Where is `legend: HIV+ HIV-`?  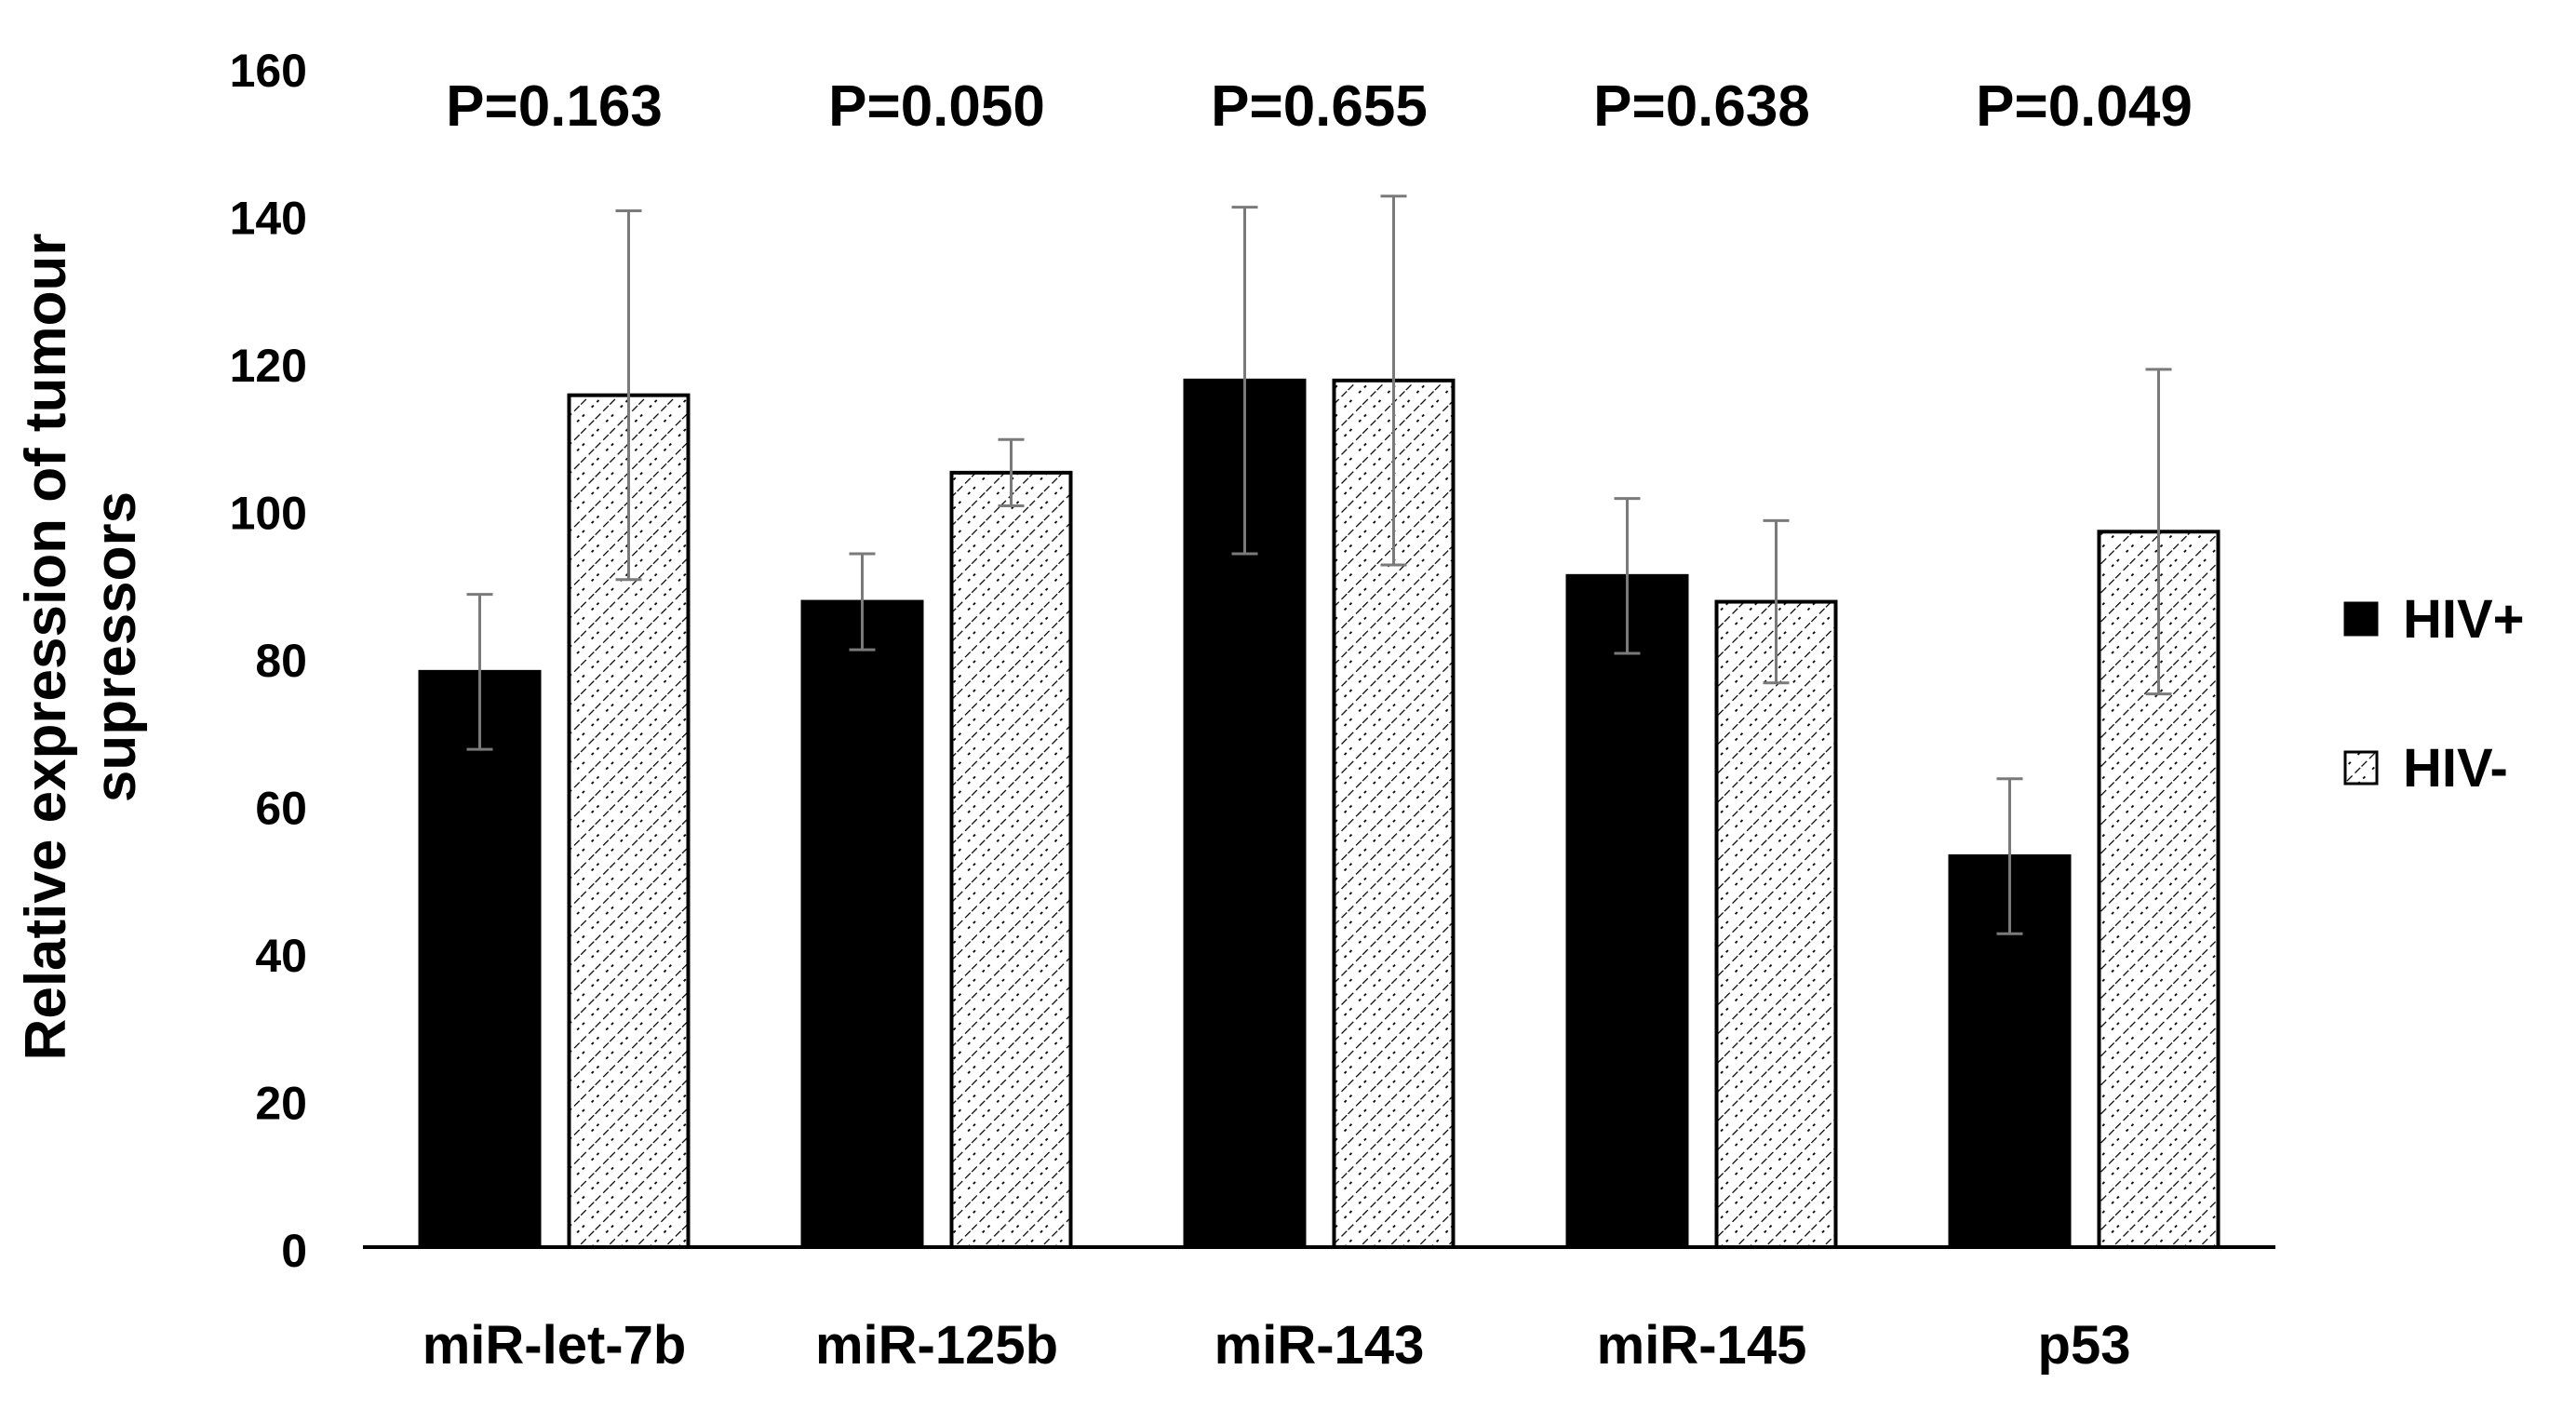
legend: HIV+ HIV- is located at coordinates (2434, 694).